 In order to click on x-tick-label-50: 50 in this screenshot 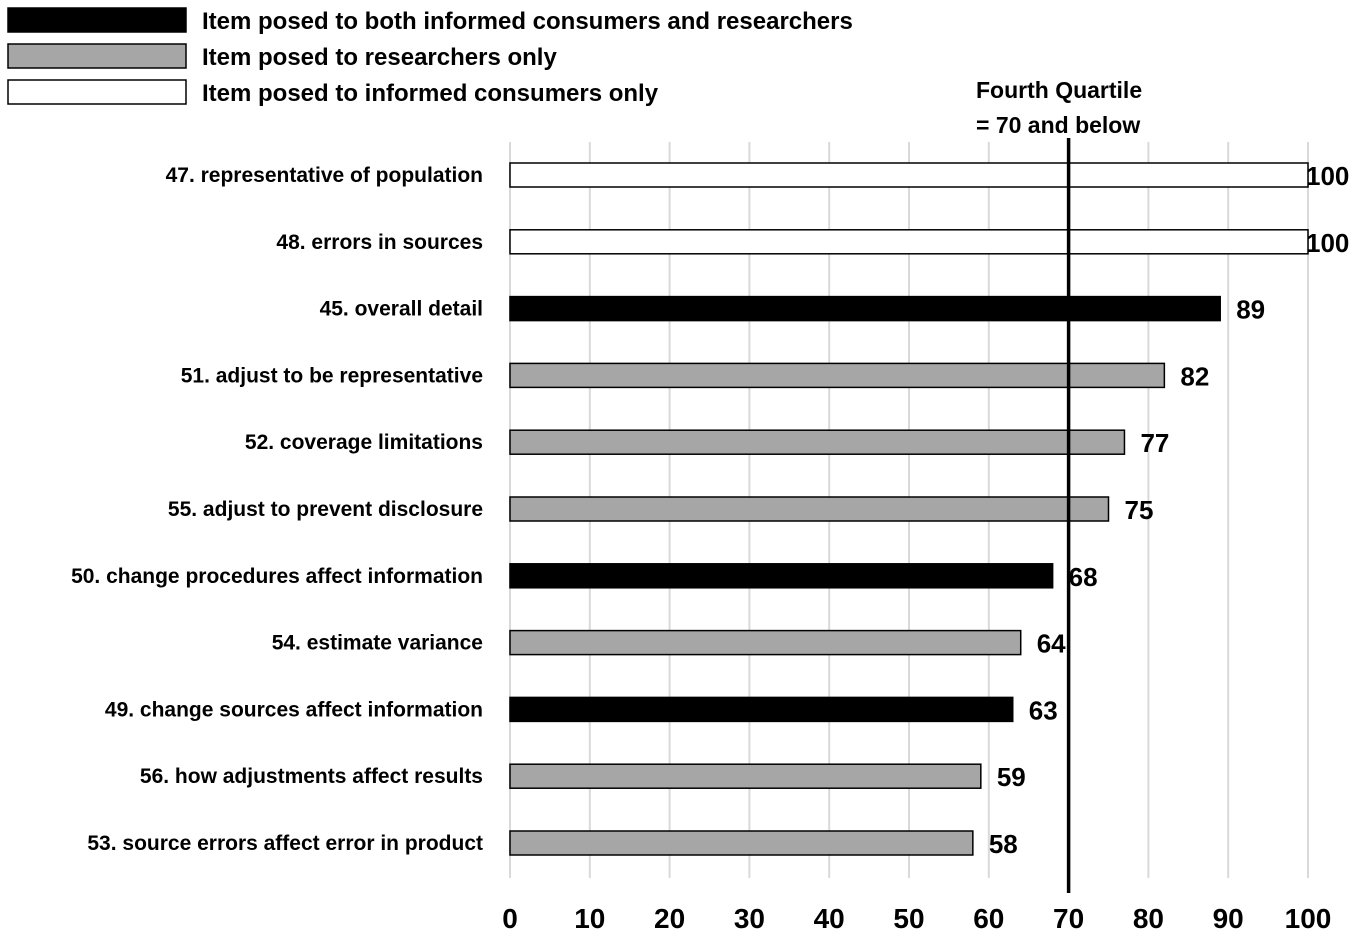, I will do `click(908, 918)`.